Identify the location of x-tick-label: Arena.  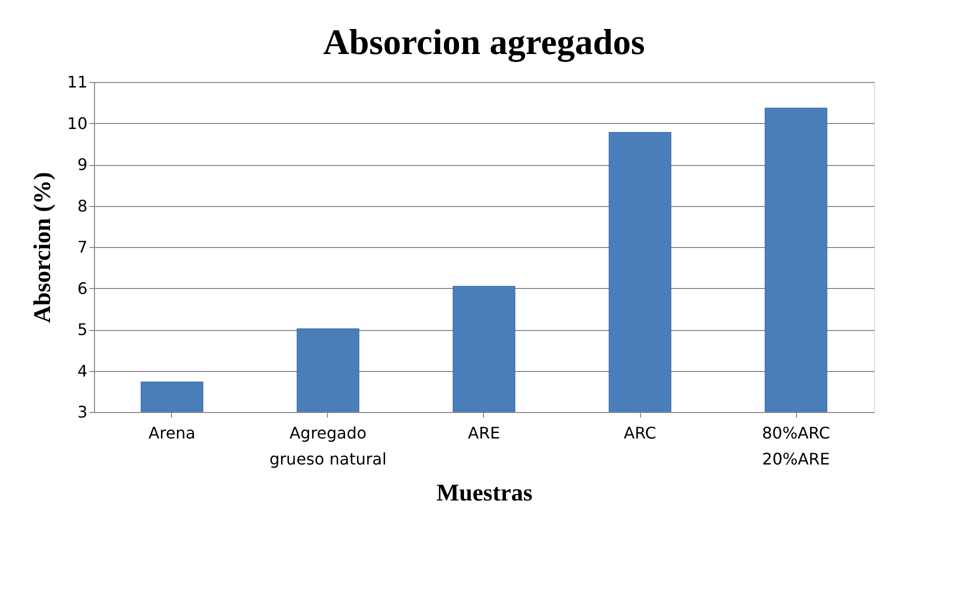
(172, 433).